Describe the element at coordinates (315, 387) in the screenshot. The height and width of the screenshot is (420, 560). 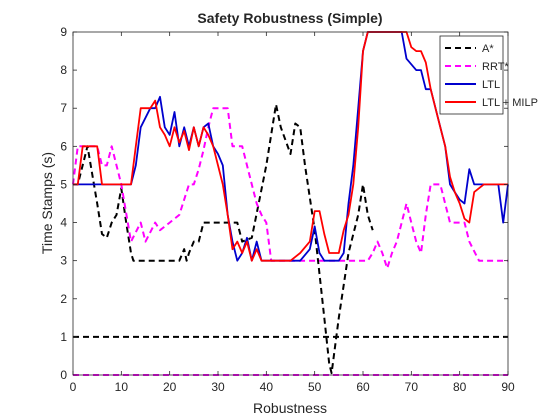
I see `x-tick-label: 50` at that location.